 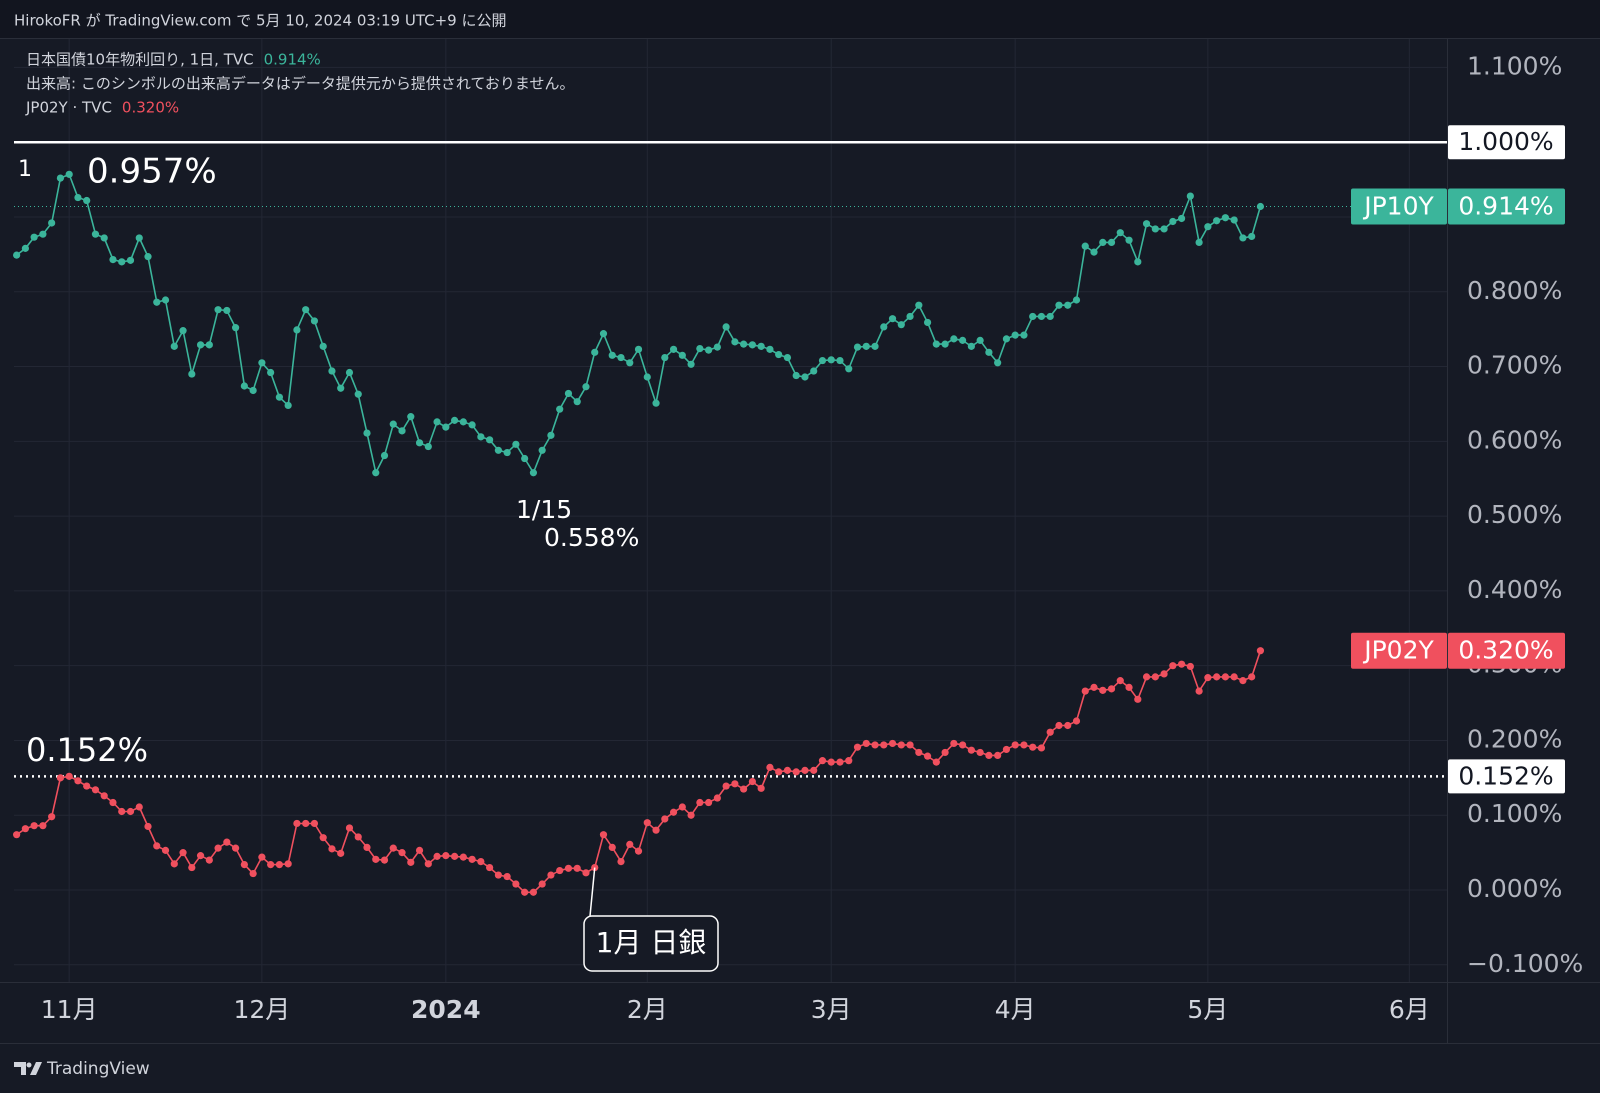 What do you see at coordinates (544, 509) in the screenshot?
I see `annotation: 1/15` at bounding box center [544, 509].